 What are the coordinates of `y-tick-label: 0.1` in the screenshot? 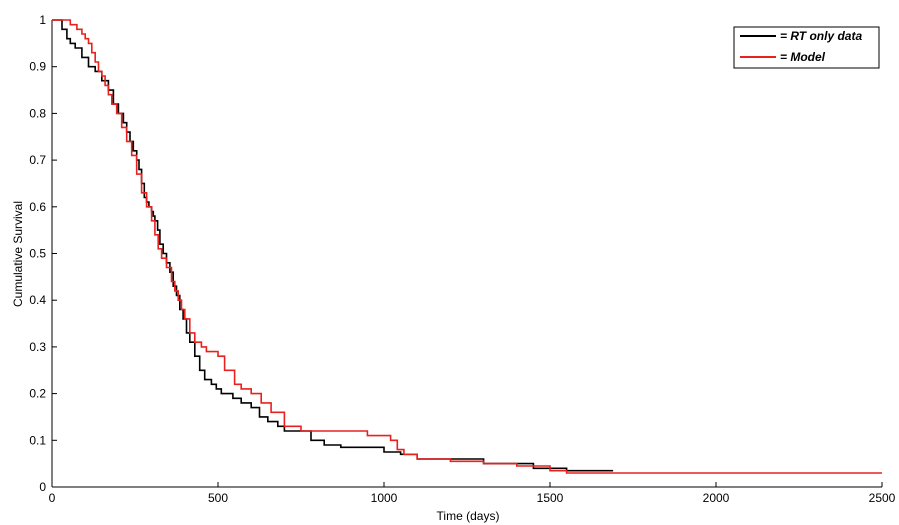 It's located at (37, 440).